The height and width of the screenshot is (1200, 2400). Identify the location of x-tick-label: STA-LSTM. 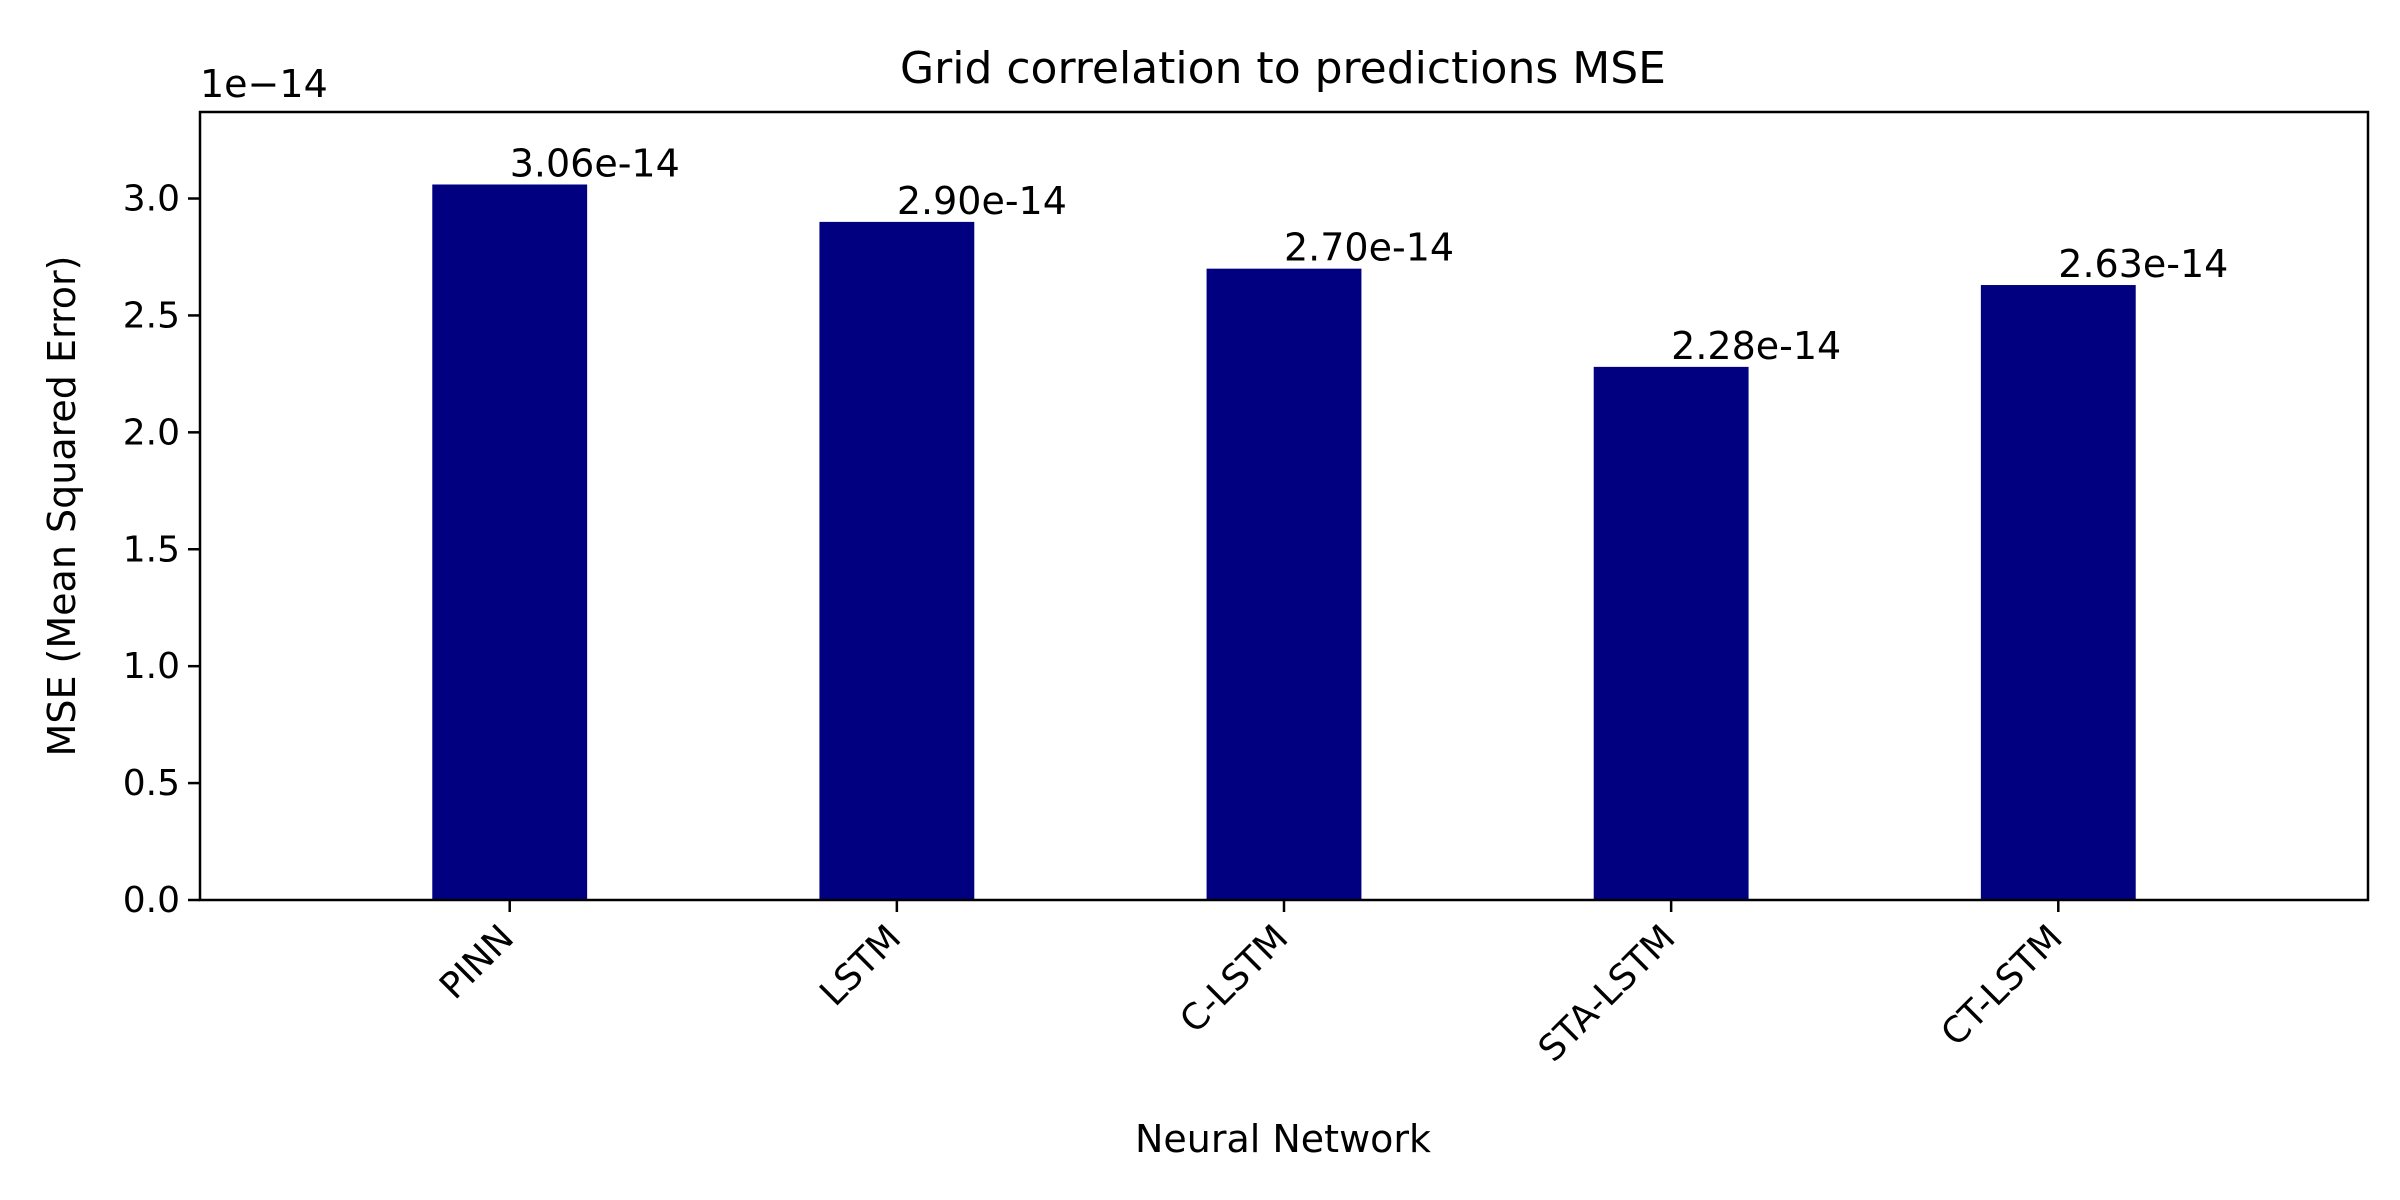
(1607, 993).